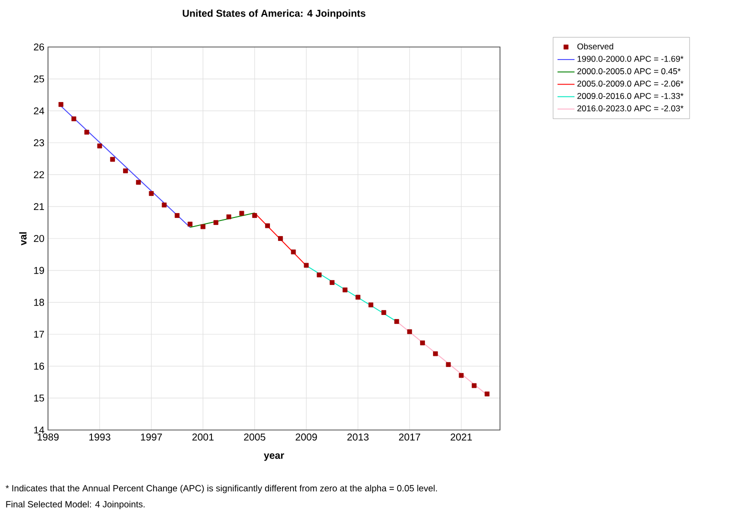 This screenshot has height=519, width=746. I want to click on y-tick-label: 16, so click(39, 366).